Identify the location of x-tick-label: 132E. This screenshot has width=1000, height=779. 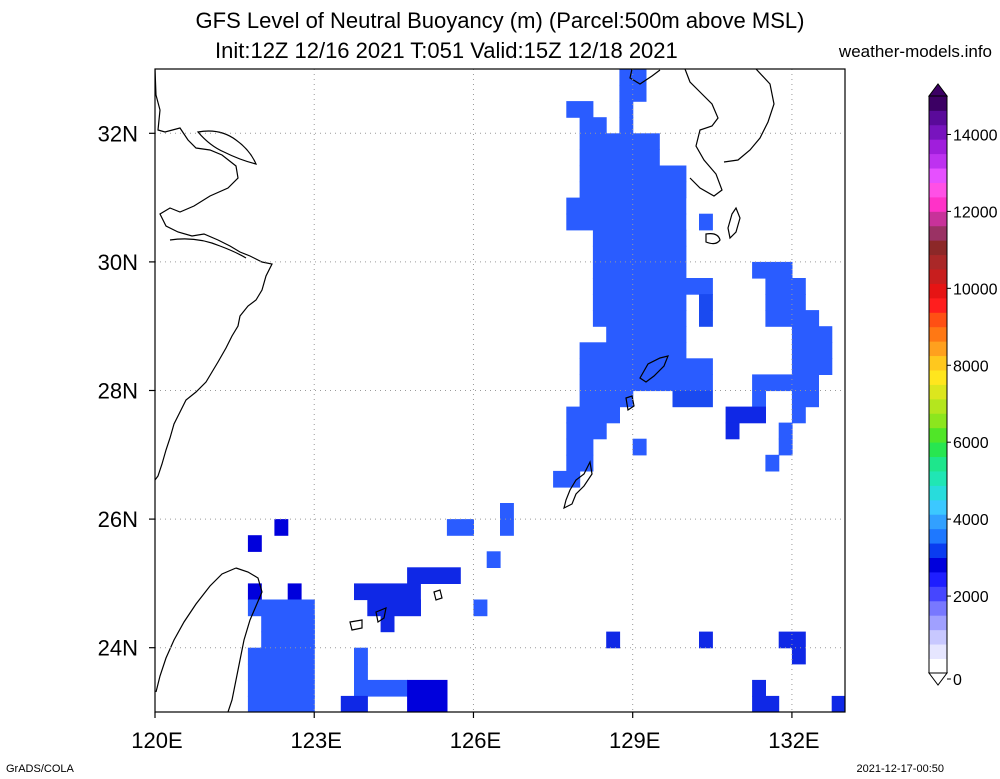
(793, 740).